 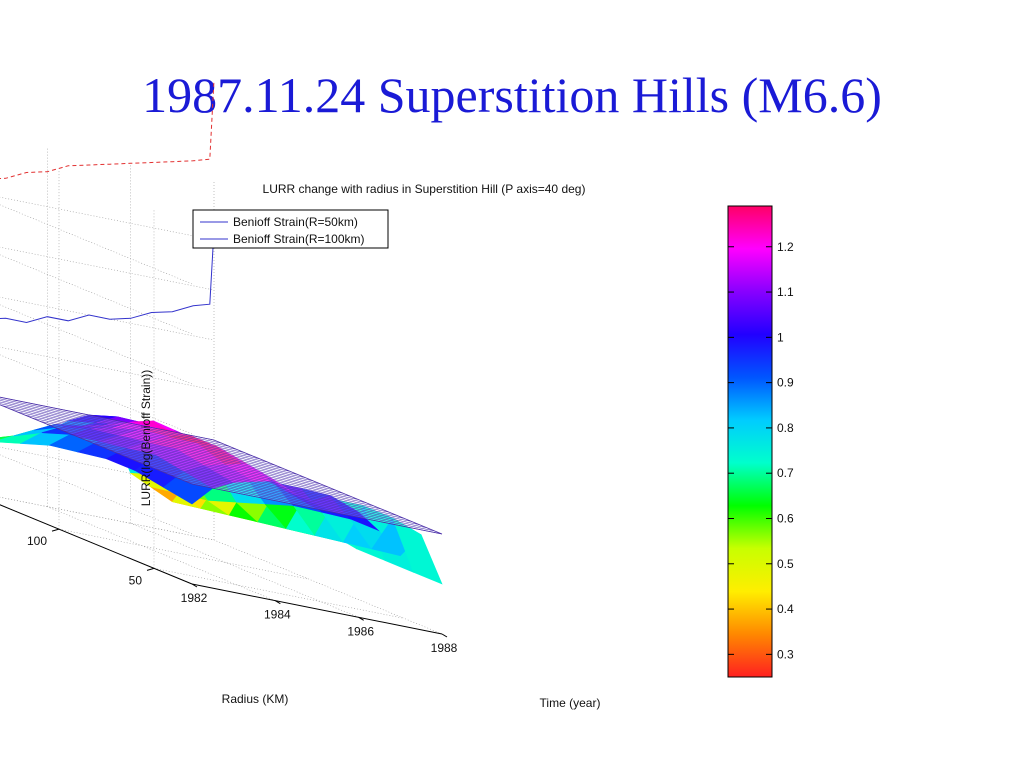 I want to click on lurr-surface, so click(x=221, y=499).